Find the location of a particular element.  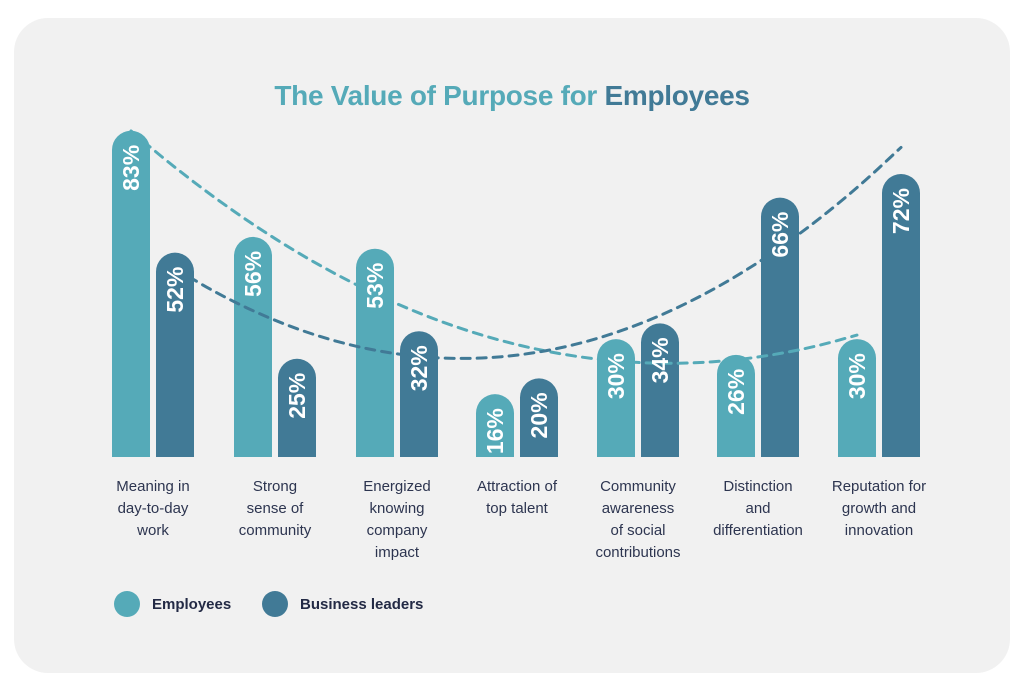

value-label-business-leaders-2: 25% is located at coordinates (297, 396).